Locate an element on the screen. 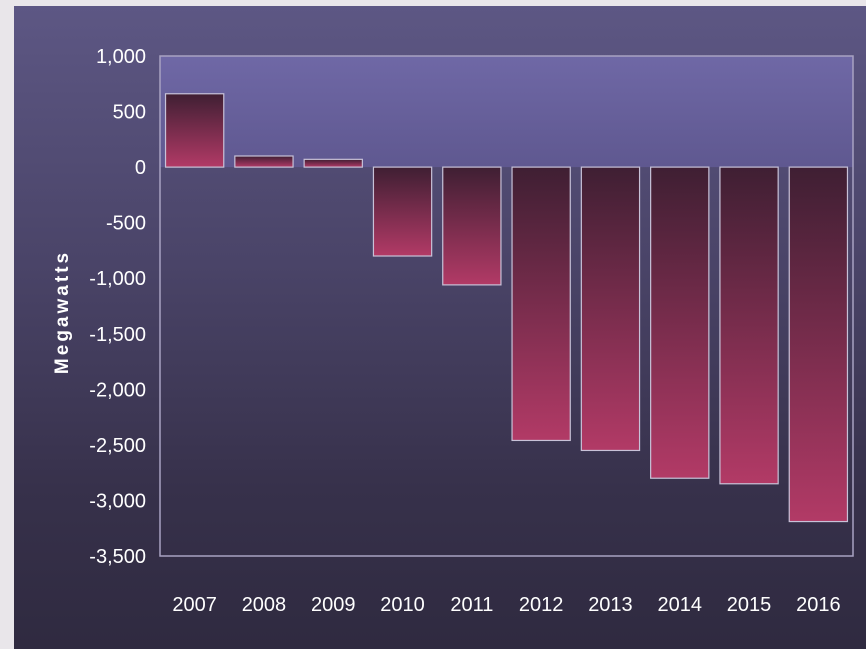 This screenshot has width=866, height=649. bar-2007 is located at coordinates (194, 130).